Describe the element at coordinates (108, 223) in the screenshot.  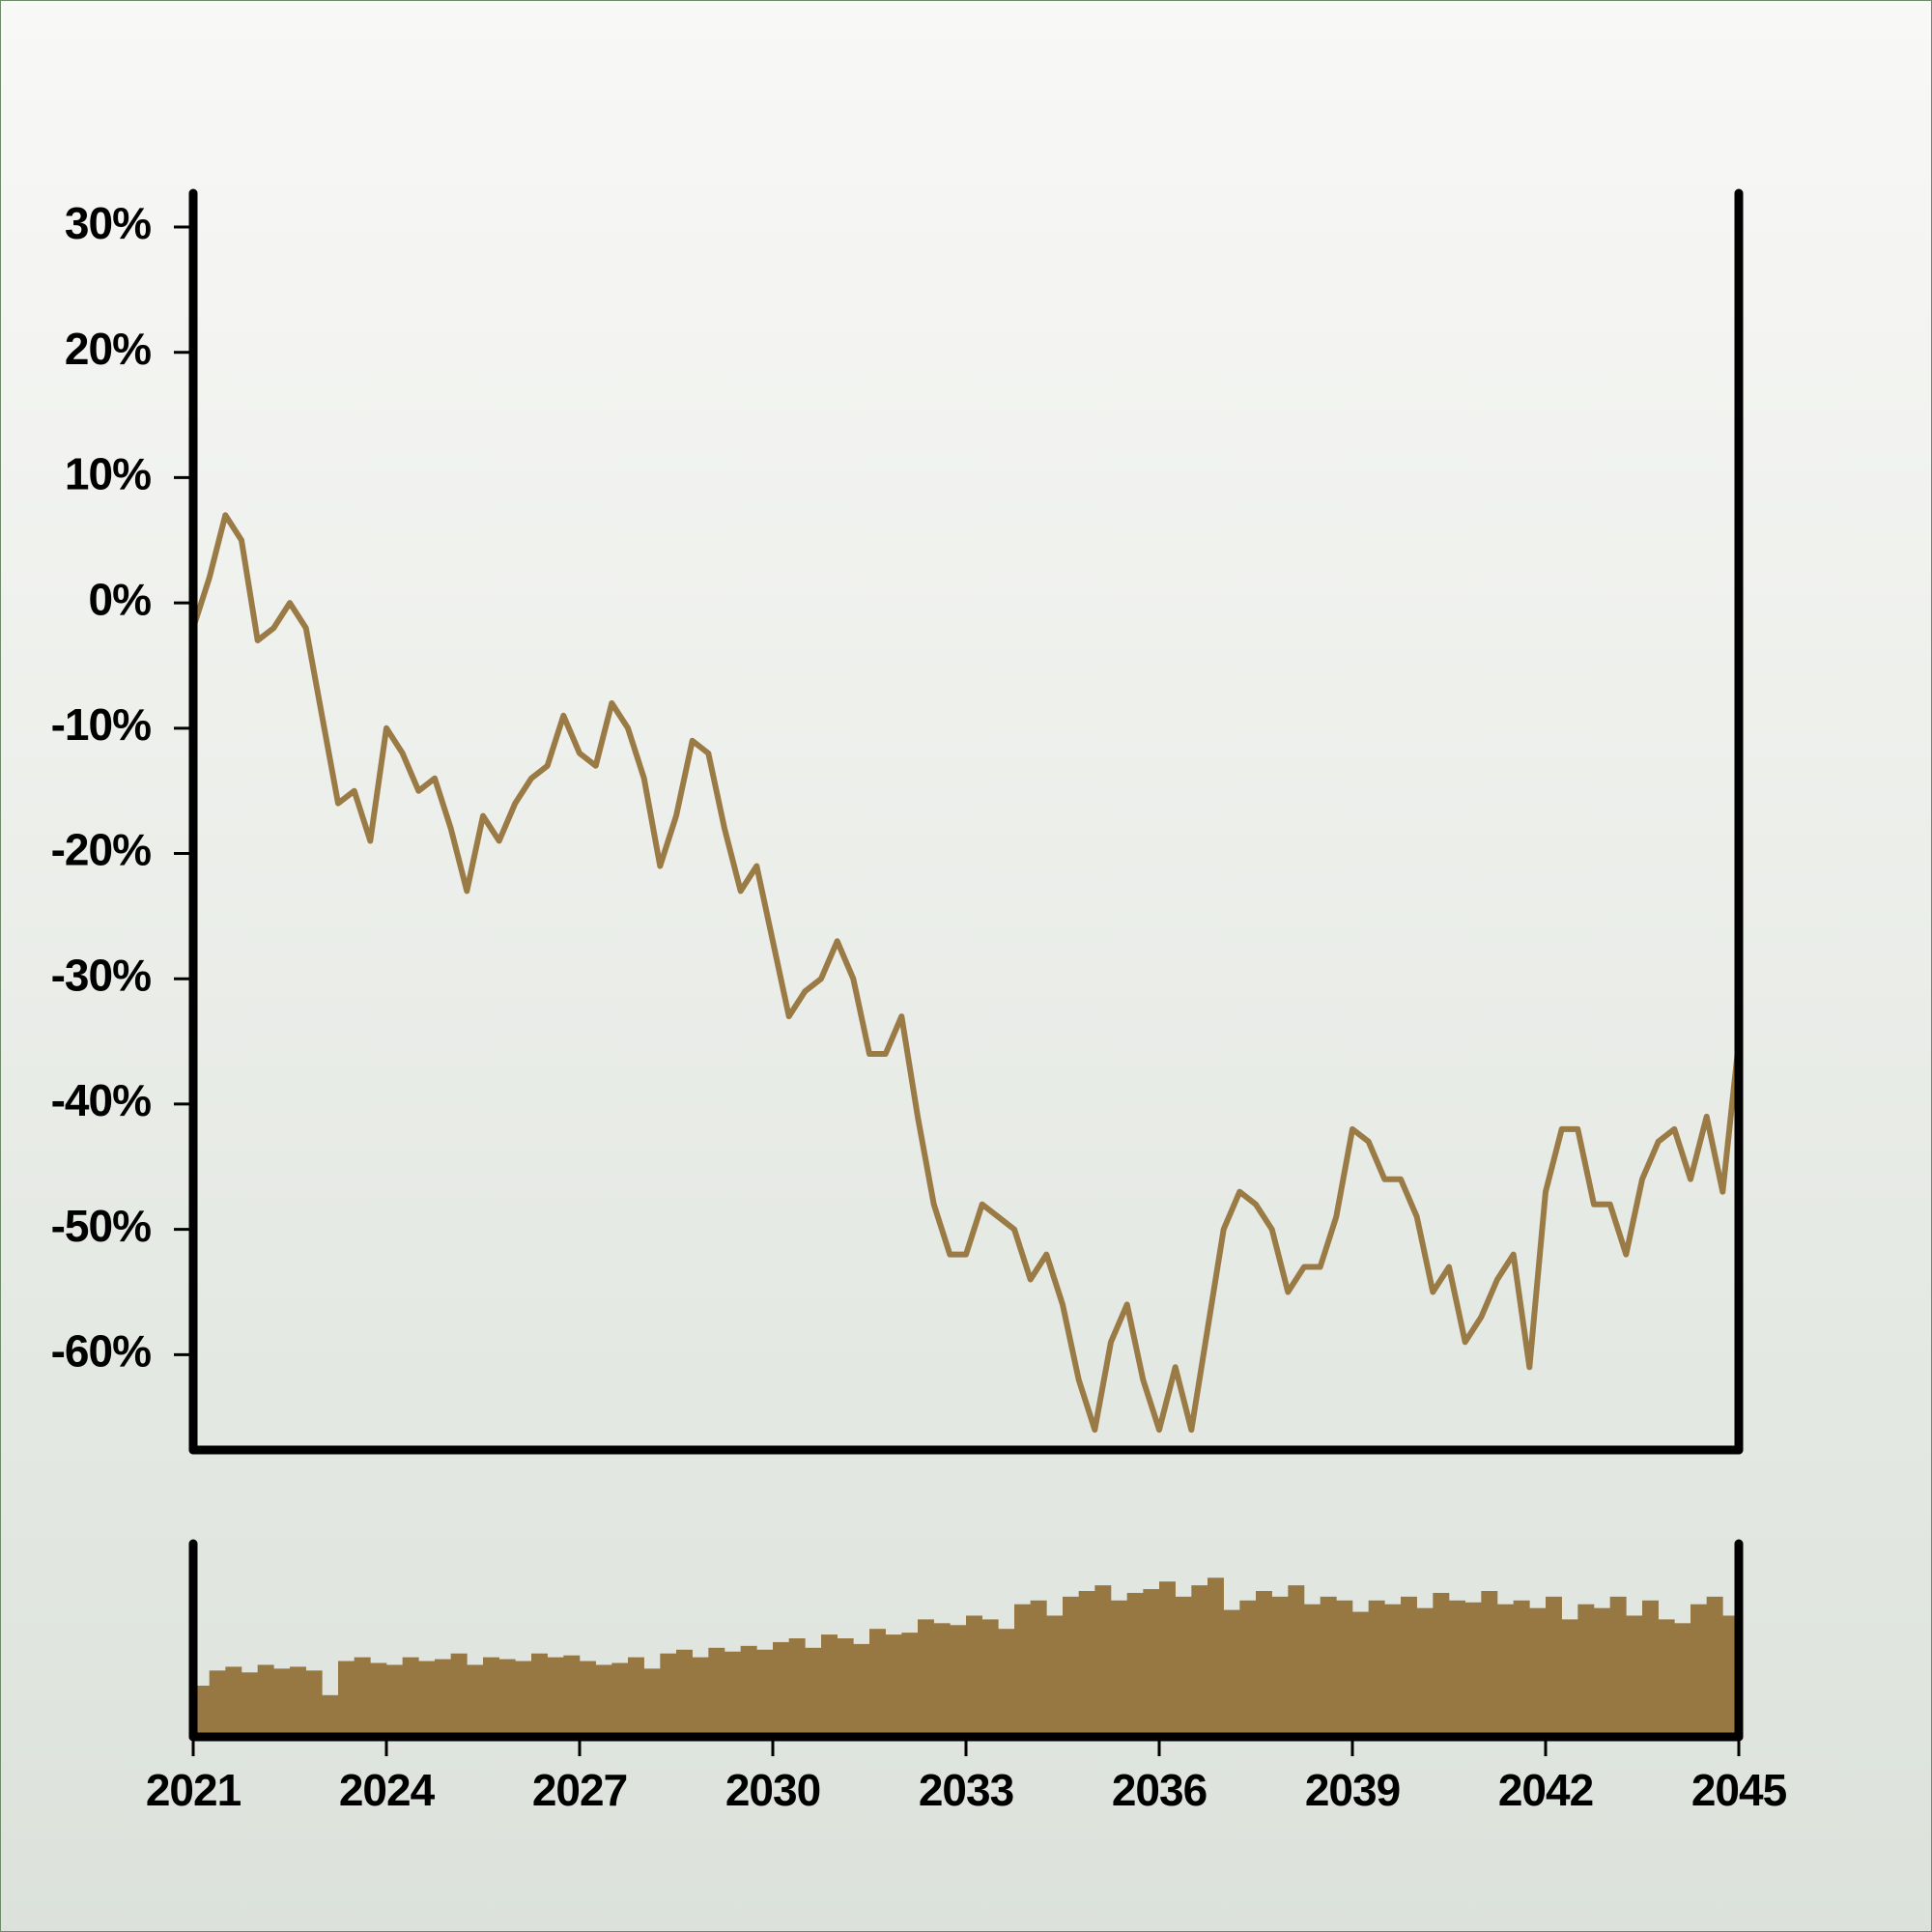
I see `y-tick-label: 30%` at that location.